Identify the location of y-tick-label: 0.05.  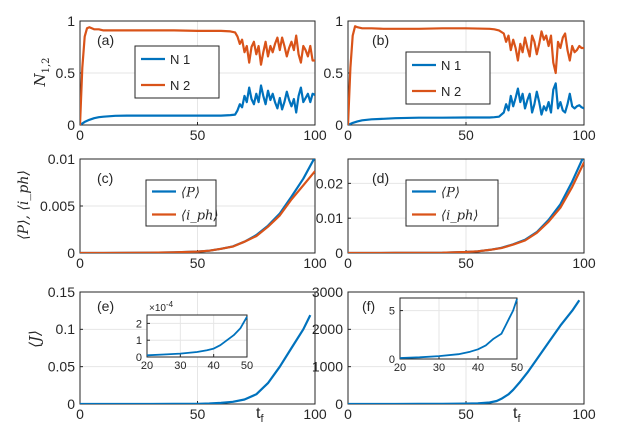
(61, 367).